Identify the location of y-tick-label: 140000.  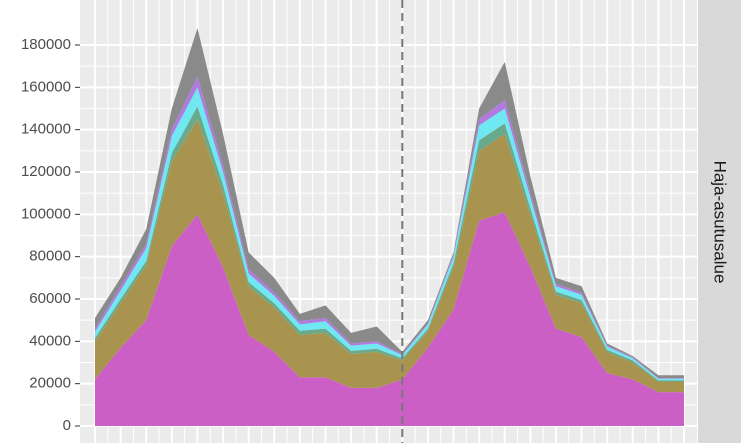
(46, 129).